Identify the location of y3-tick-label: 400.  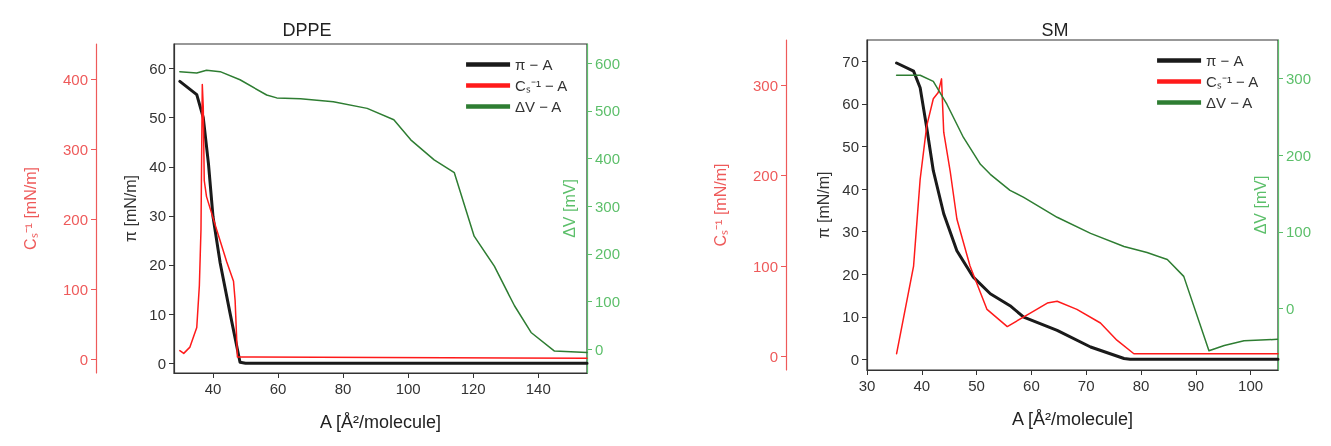
(75, 79).